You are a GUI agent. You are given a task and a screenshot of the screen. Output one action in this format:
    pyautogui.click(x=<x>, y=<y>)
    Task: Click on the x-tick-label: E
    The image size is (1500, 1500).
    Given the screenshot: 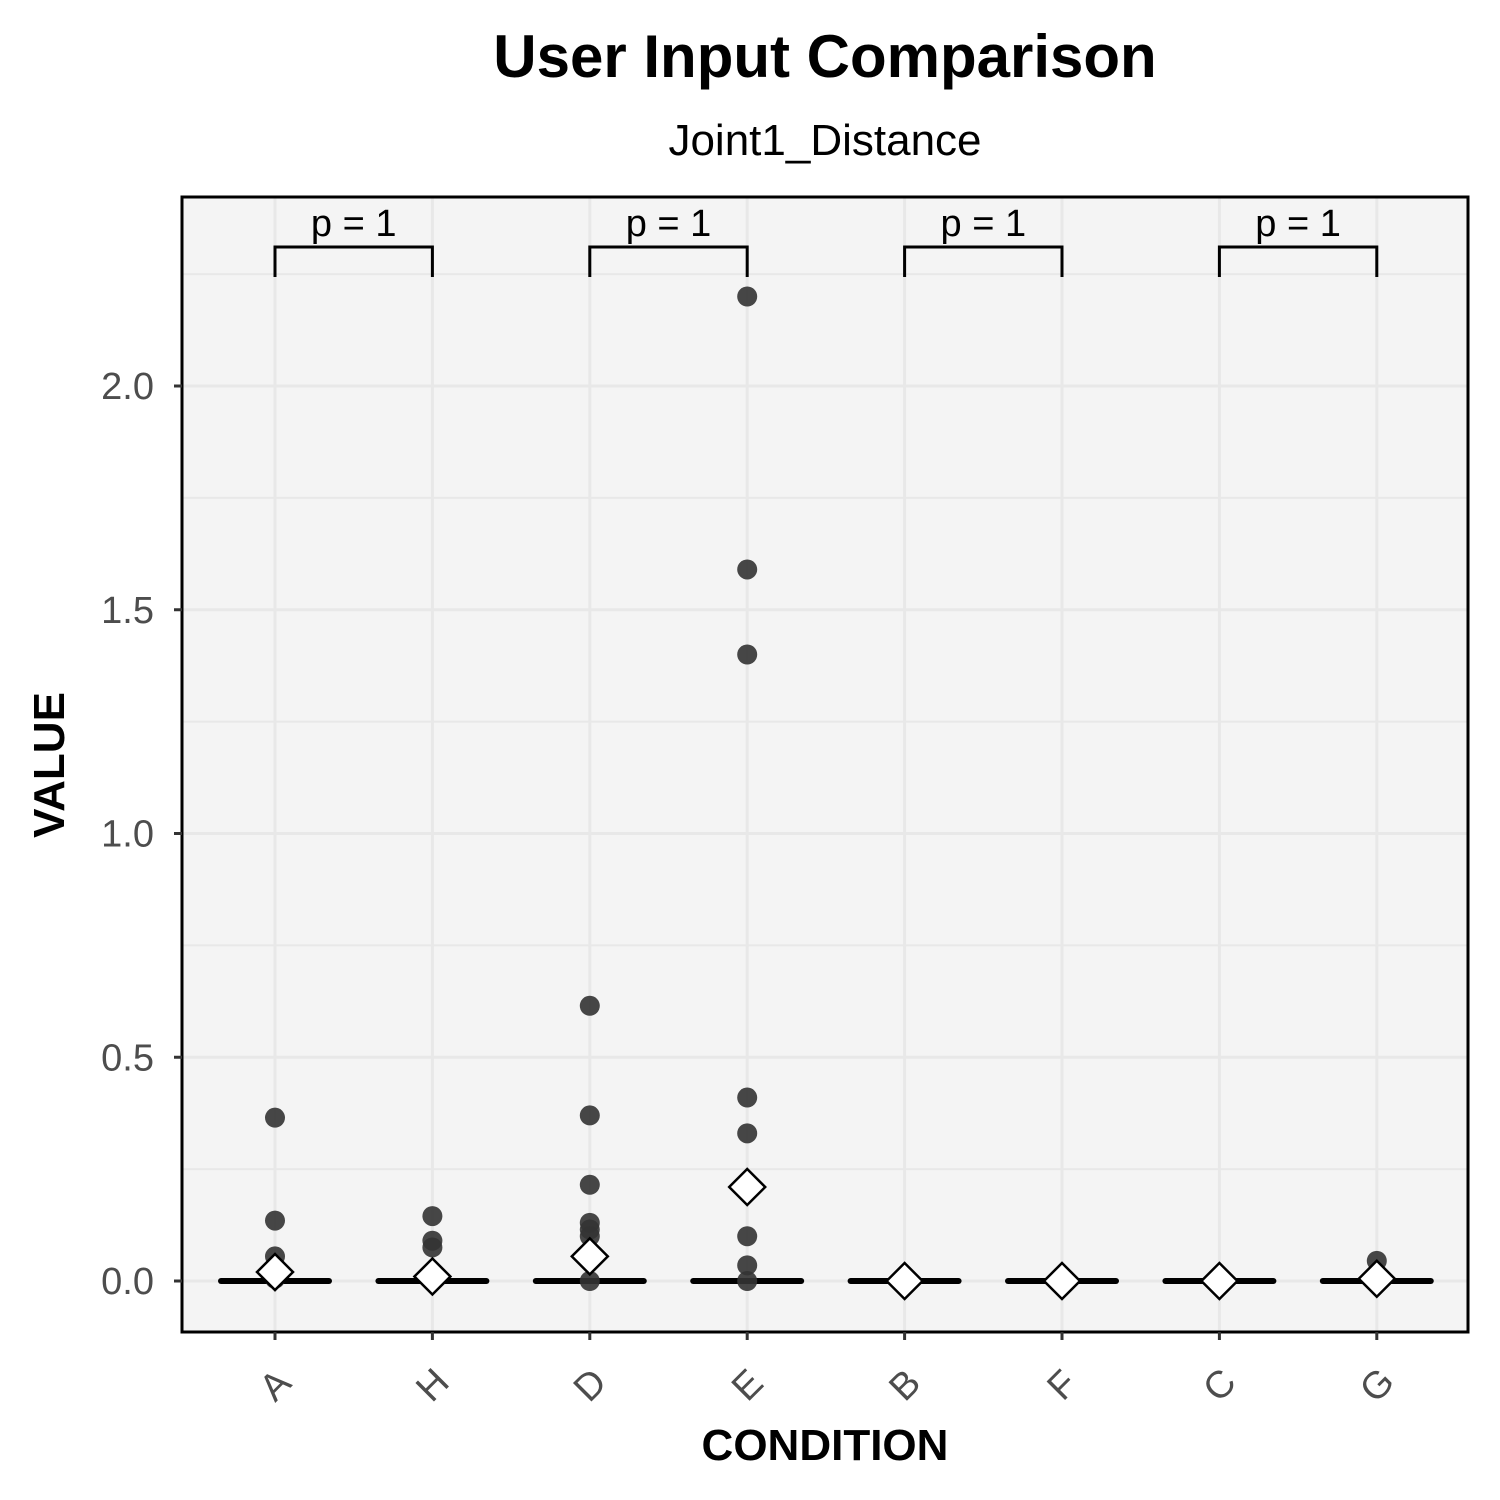 What is the action you would take?
    pyautogui.click(x=748, y=1386)
    